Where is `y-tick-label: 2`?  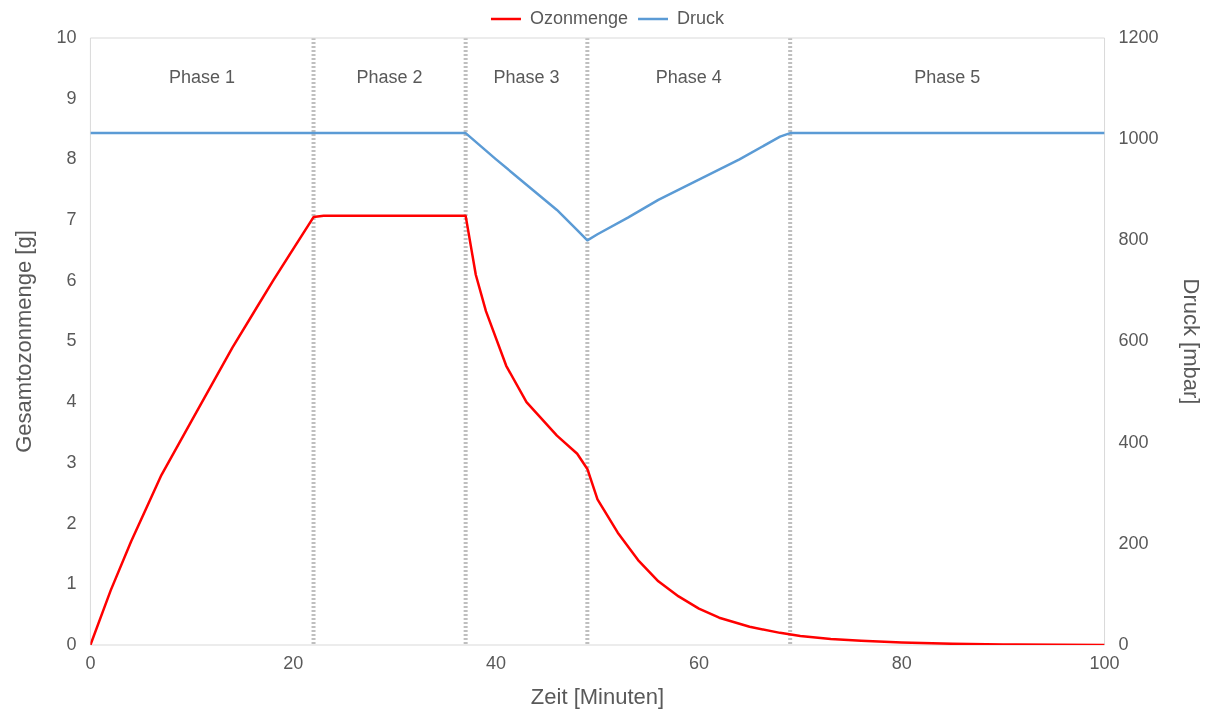 y-tick-label: 2 is located at coordinates (71, 522).